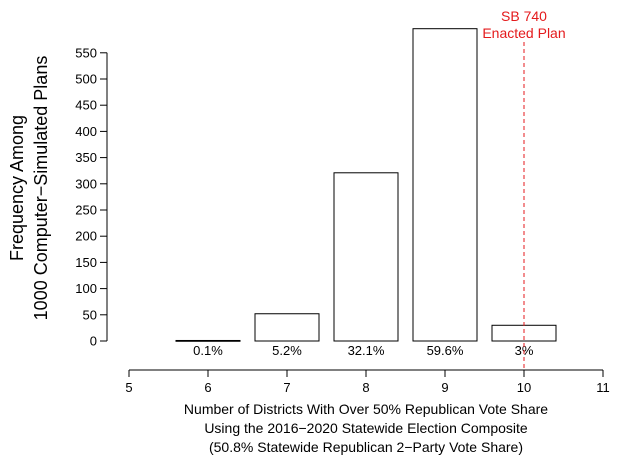 This screenshot has width=642, height=474. What do you see at coordinates (86, 183) in the screenshot?
I see `y-tick-label-300: 300` at bounding box center [86, 183].